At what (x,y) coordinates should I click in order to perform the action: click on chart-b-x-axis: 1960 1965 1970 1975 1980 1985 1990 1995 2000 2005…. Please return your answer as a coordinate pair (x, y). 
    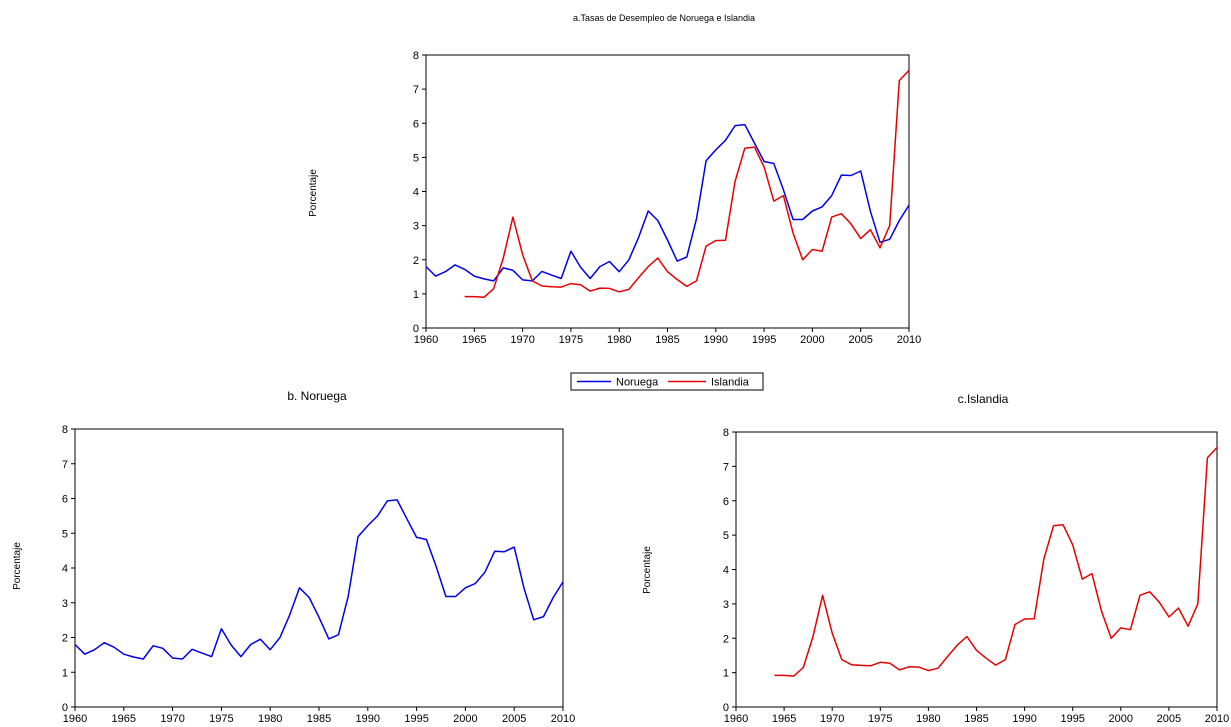
    Looking at the image, I should click on (319, 716).